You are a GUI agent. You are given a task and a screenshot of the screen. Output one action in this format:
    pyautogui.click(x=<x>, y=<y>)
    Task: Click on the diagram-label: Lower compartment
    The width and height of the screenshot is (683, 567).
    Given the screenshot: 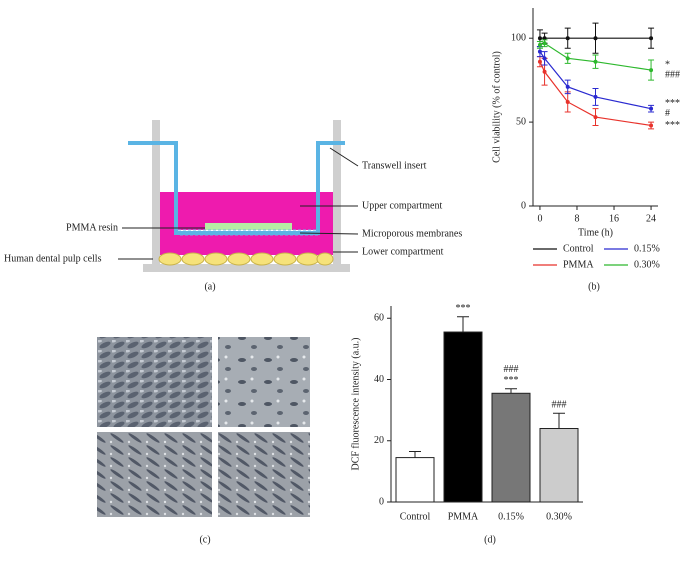 What is the action you would take?
    pyautogui.click(x=403, y=251)
    